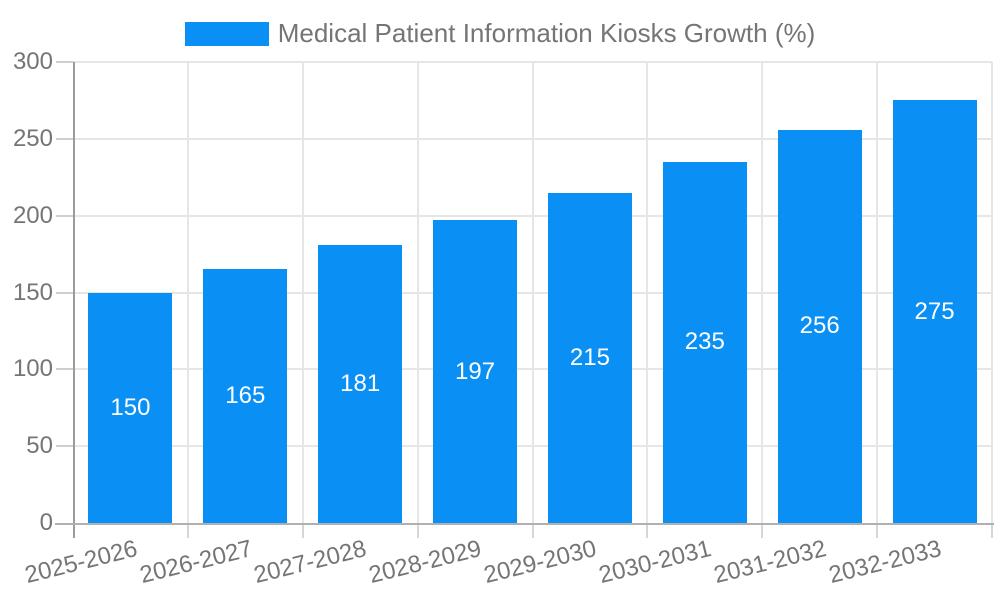 The height and width of the screenshot is (600, 1000). I want to click on y-axis-tick-label: 200, so click(32, 215).